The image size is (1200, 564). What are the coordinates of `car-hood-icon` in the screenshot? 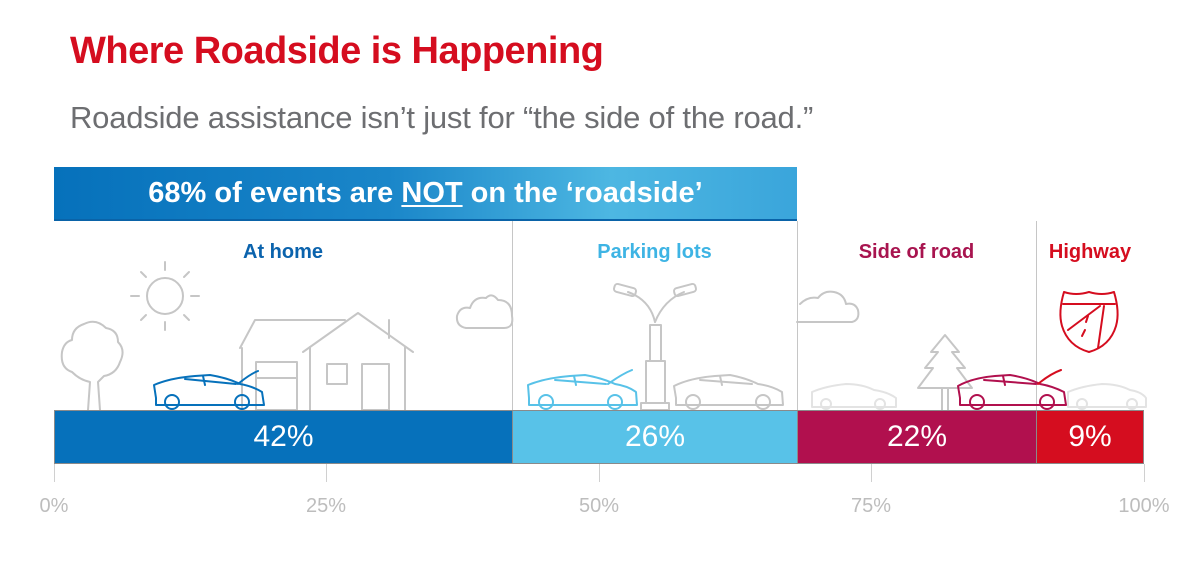 It's located at (1049, 377).